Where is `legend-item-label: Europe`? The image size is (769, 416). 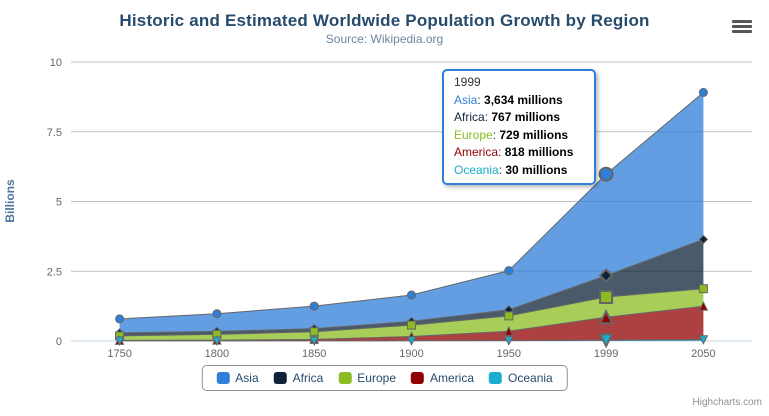
legend-item-label: Europe is located at coordinates (377, 378).